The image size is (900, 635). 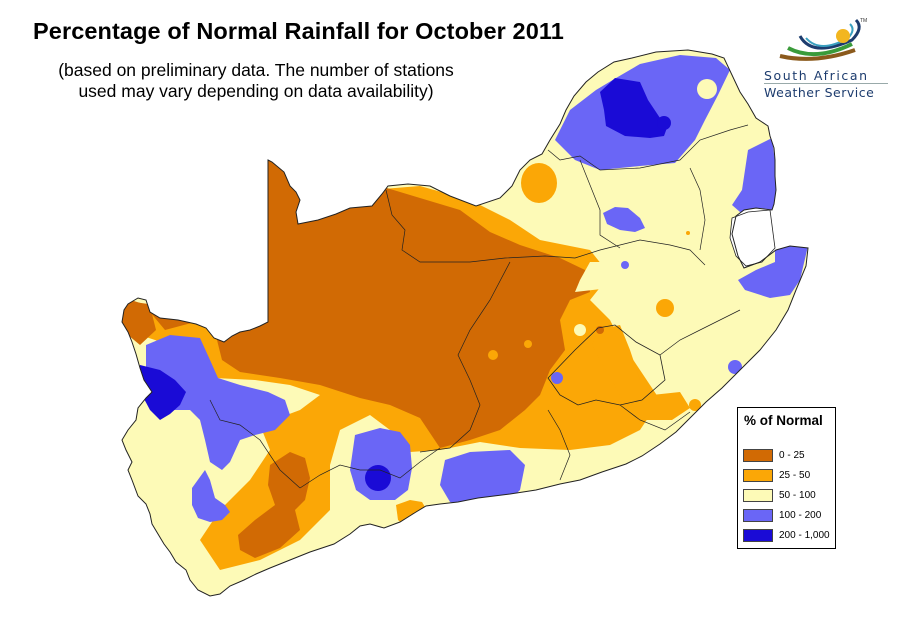 What do you see at coordinates (826, 83) in the screenshot?
I see `logo-divider` at bounding box center [826, 83].